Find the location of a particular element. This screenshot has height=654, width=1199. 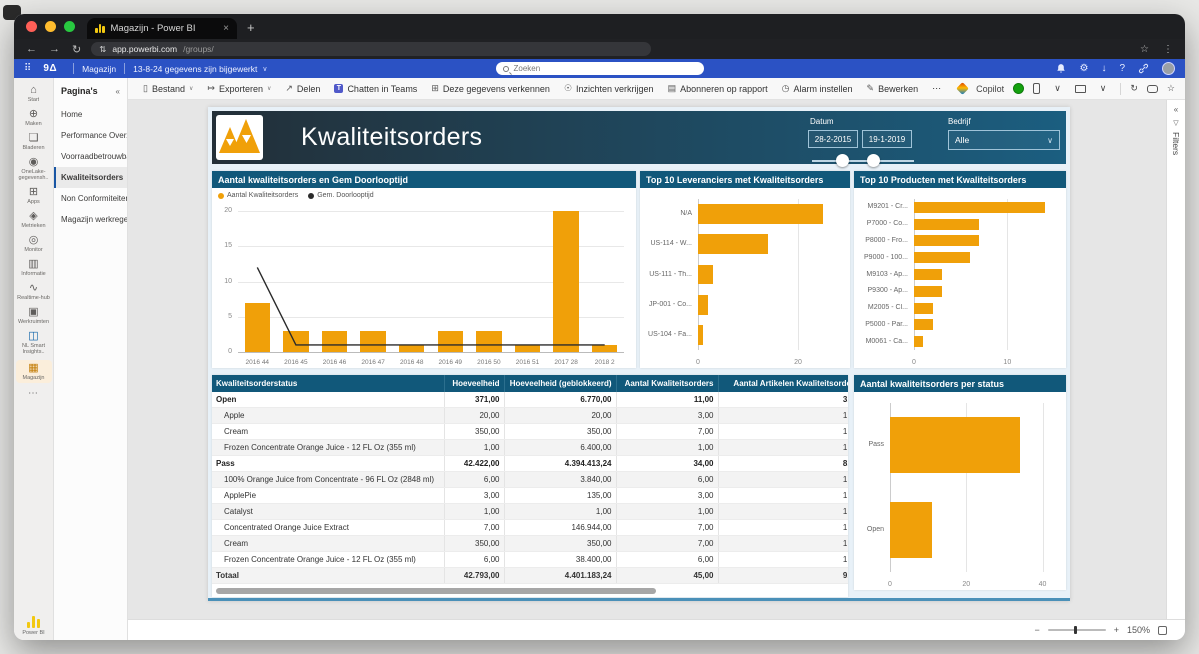

rail-item-maken: ⊕ Maken is located at coordinates (34, 117).